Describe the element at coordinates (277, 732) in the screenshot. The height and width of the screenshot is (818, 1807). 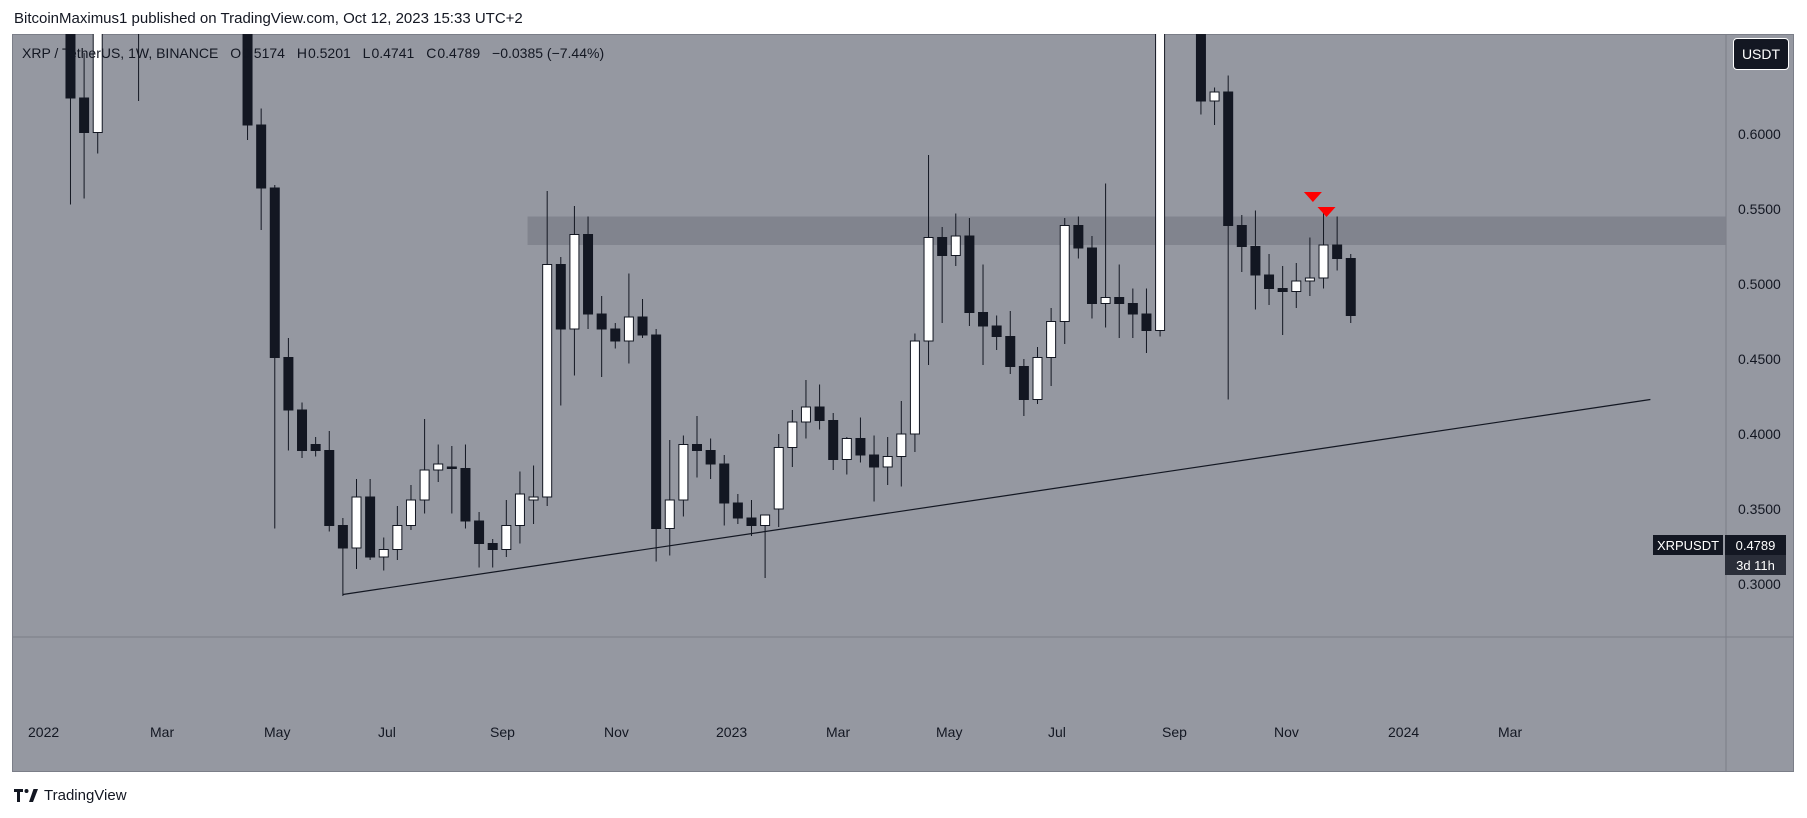
I see `time-tick-label: May` at that location.